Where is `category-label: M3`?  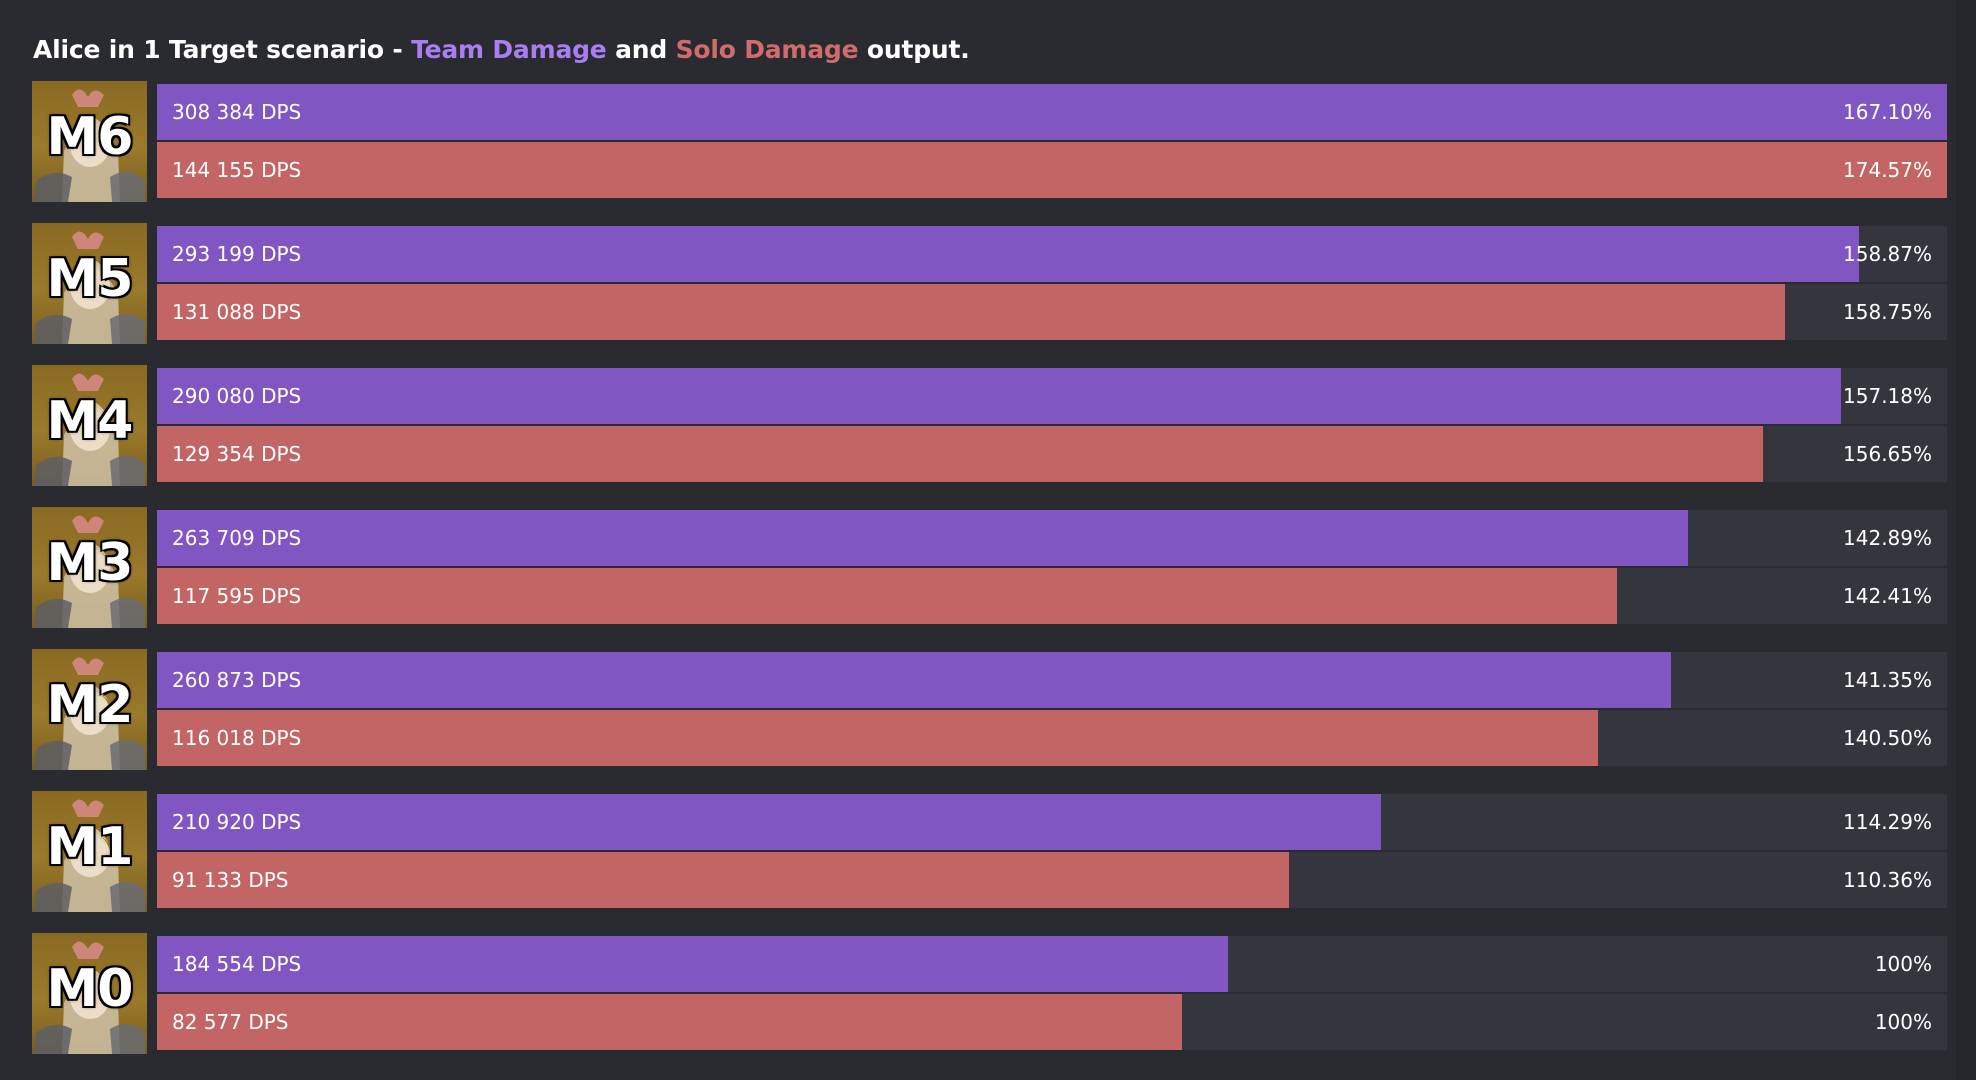
category-label: M3 is located at coordinates (90, 563).